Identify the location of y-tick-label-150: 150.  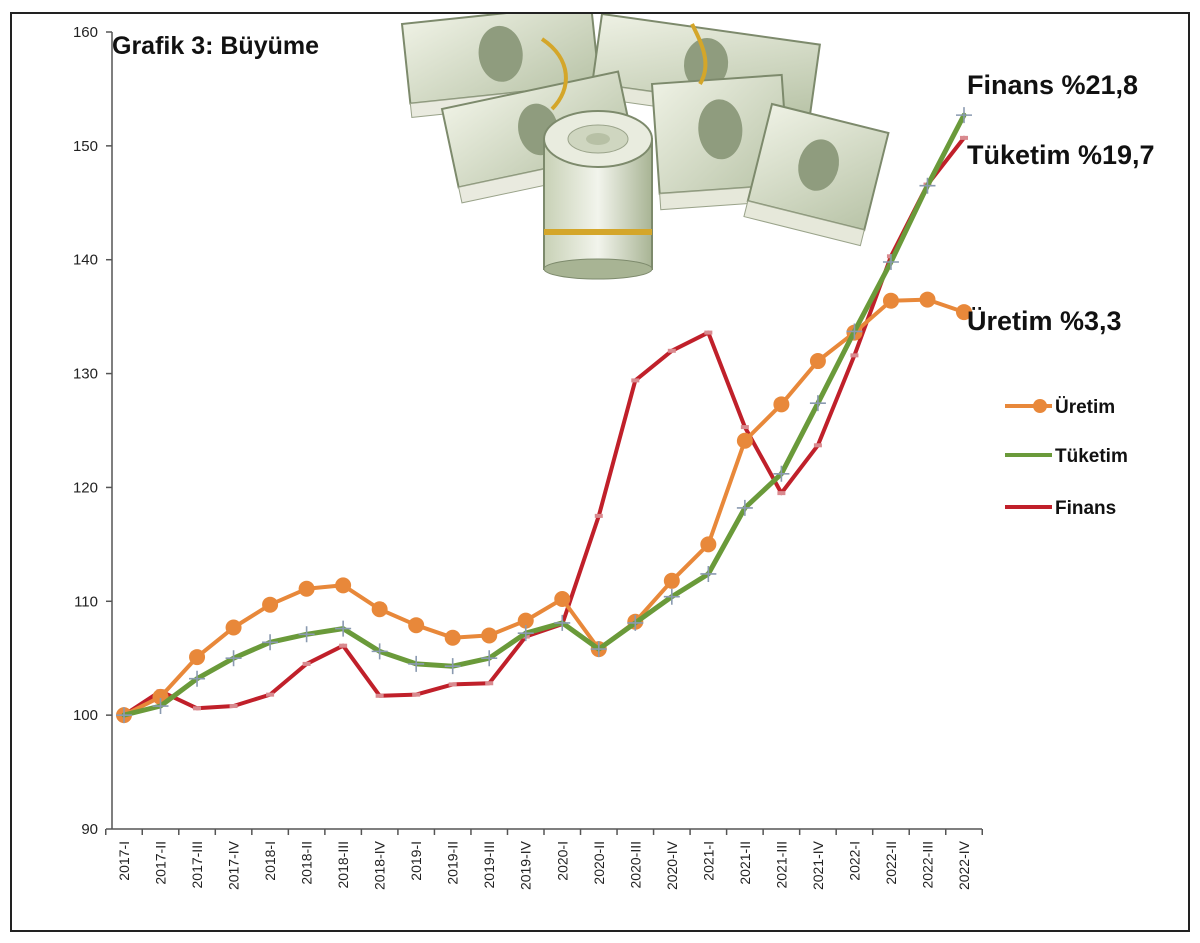
(85, 146).